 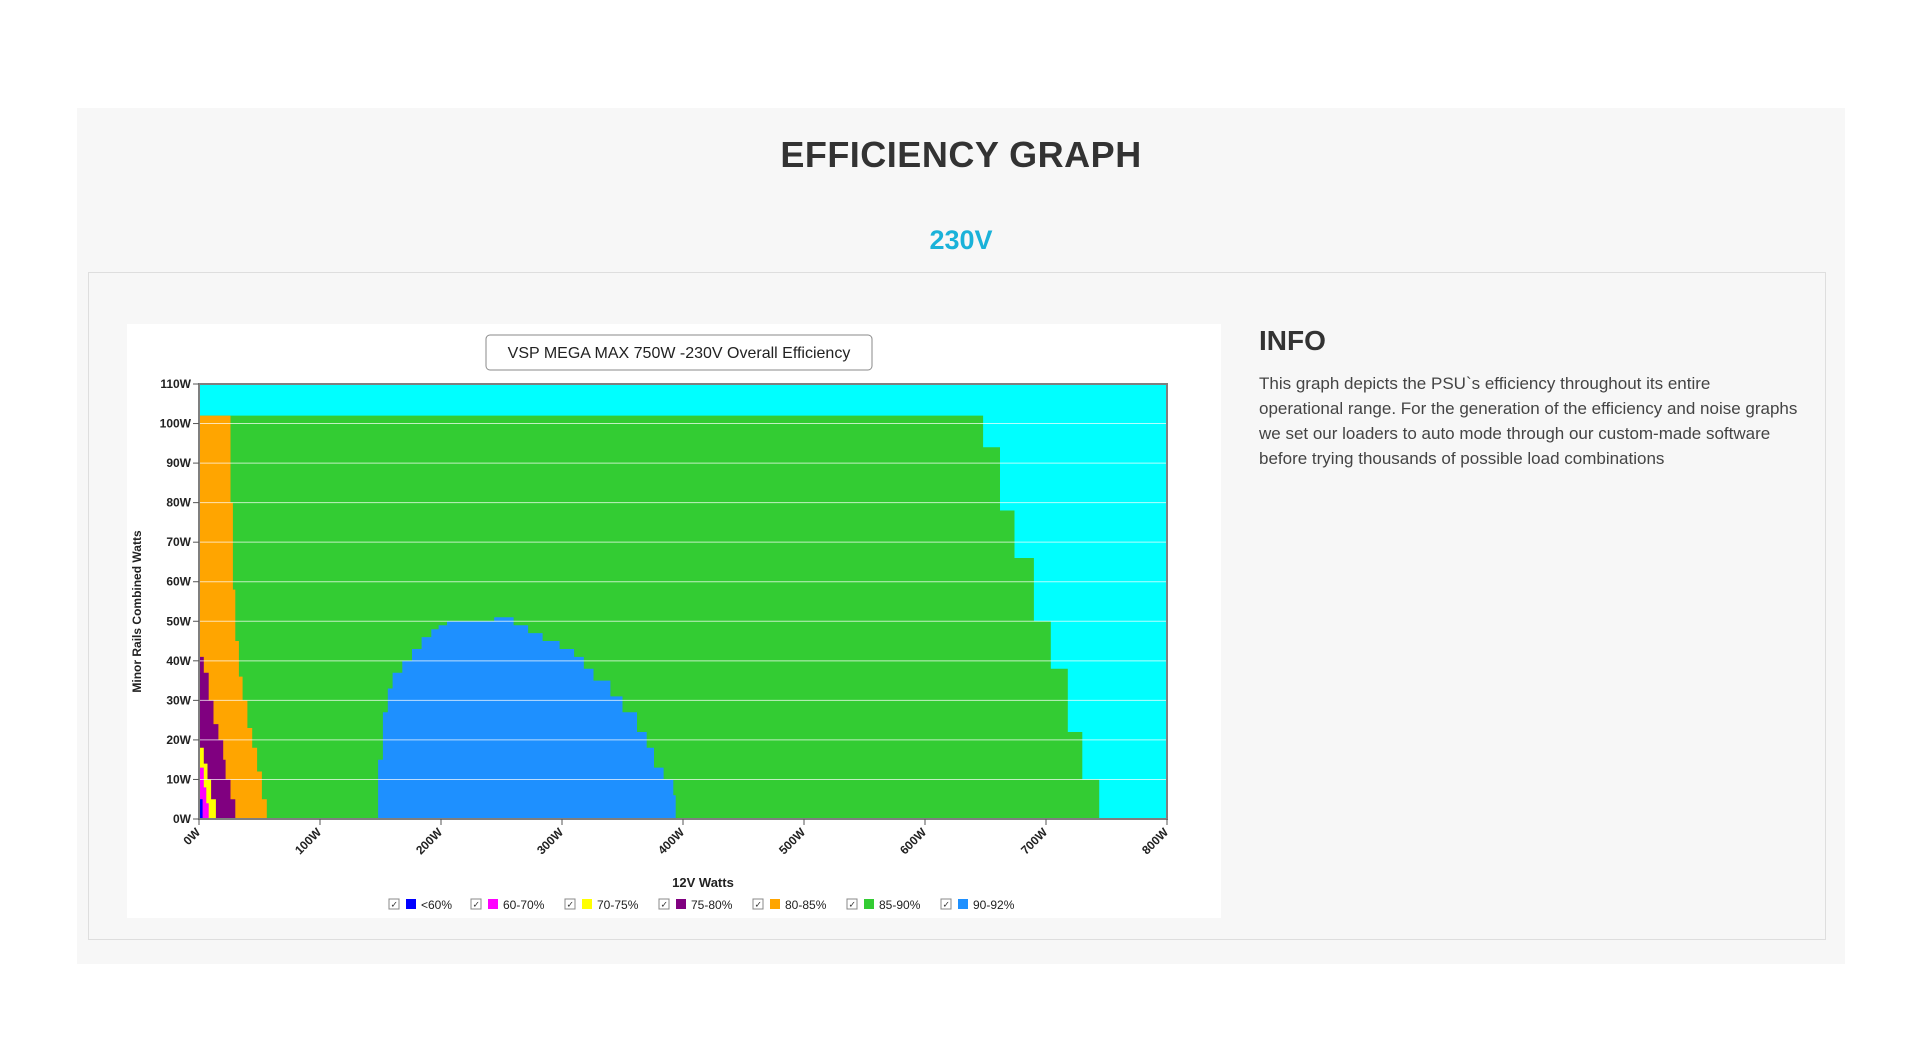 I want to click on legend-label: <60%, so click(x=436, y=905).